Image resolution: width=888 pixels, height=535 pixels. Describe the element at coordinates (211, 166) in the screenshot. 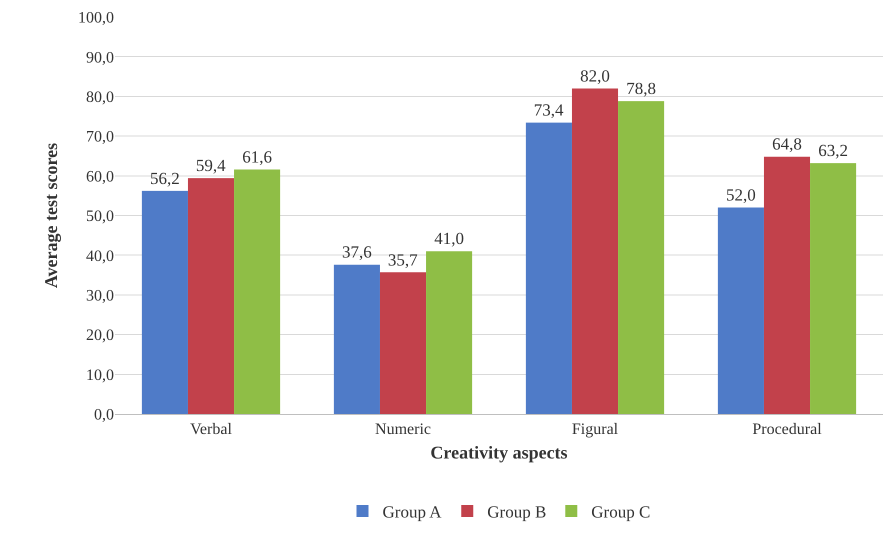

I see `data-label: 59,4` at that location.